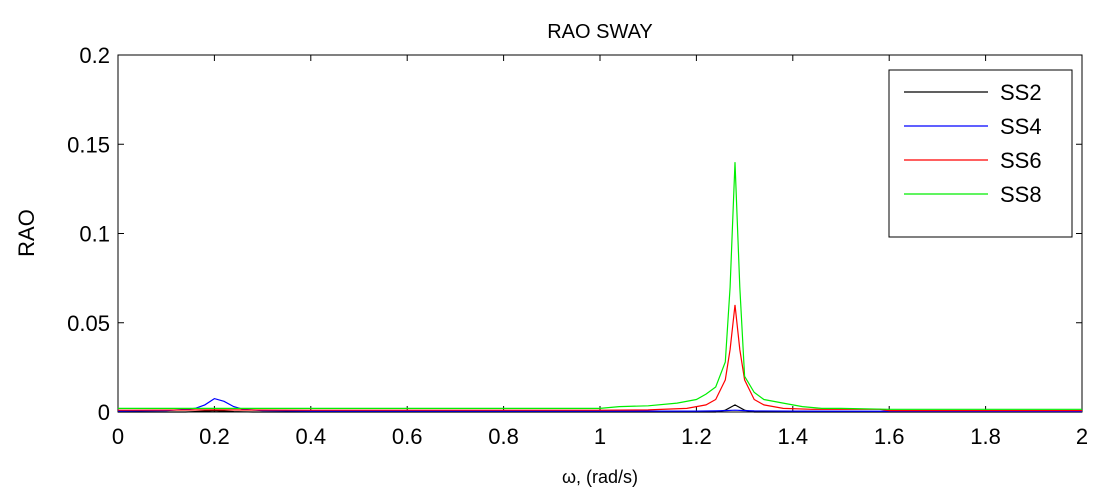 The height and width of the screenshot is (496, 1098). Describe the element at coordinates (600, 477) in the screenshot. I see `x-axis-label: ω, (rad/s)` at that location.